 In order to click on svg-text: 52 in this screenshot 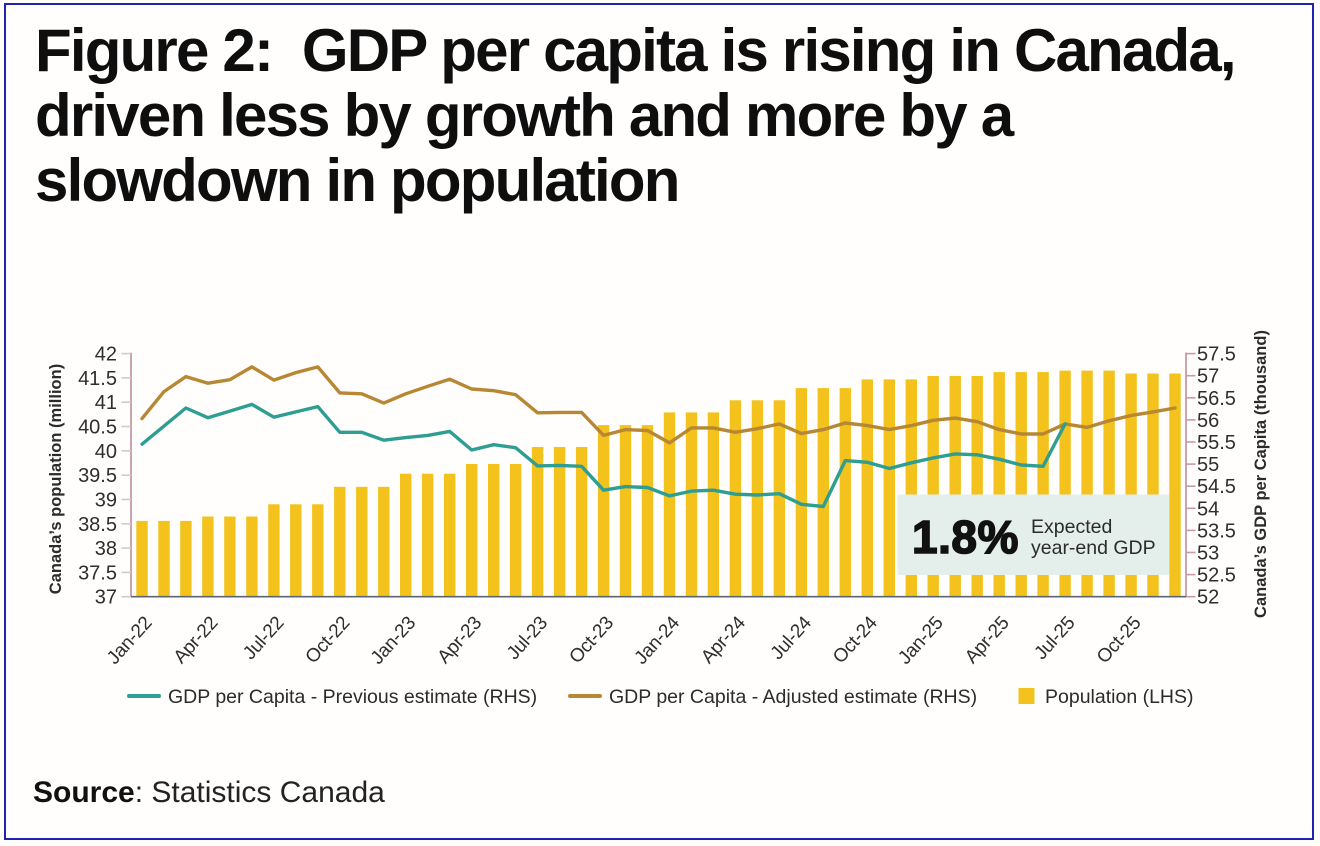, I will do `click(1208, 598)`.